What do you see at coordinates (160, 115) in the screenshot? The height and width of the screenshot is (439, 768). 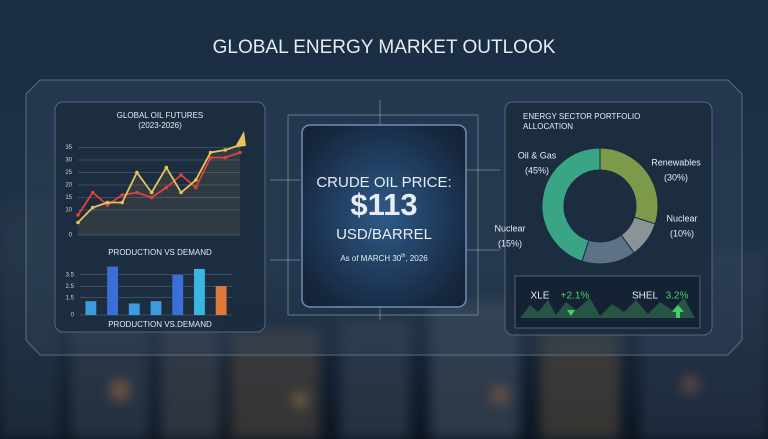 I see `chart-title: GLOBAL OIL FUTURES` at bounding box center [160, 115].